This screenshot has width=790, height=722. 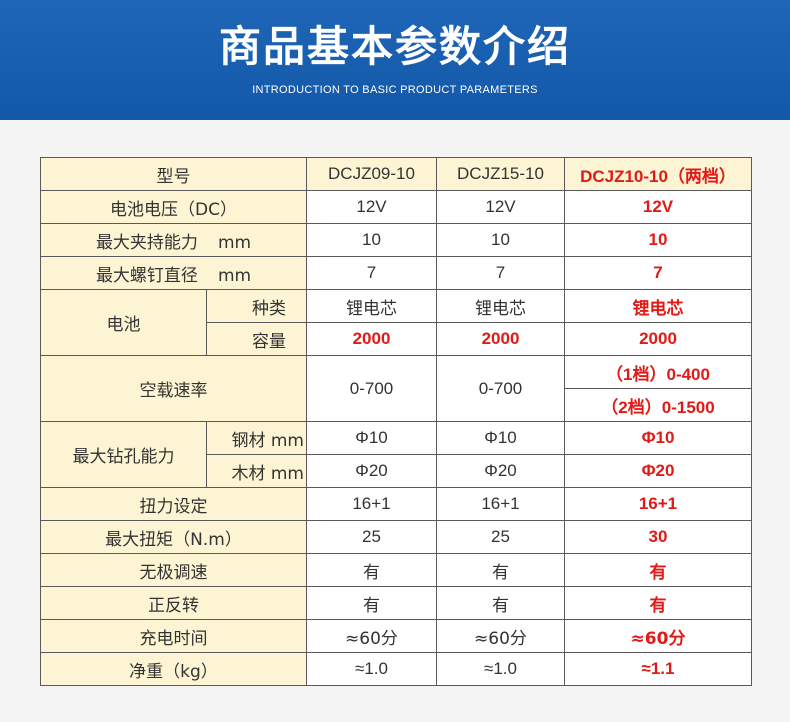 What do you see at coordinates (658, 273) in the screenshot?
I see `screw-3: 7` at bounding box center [658, 273].